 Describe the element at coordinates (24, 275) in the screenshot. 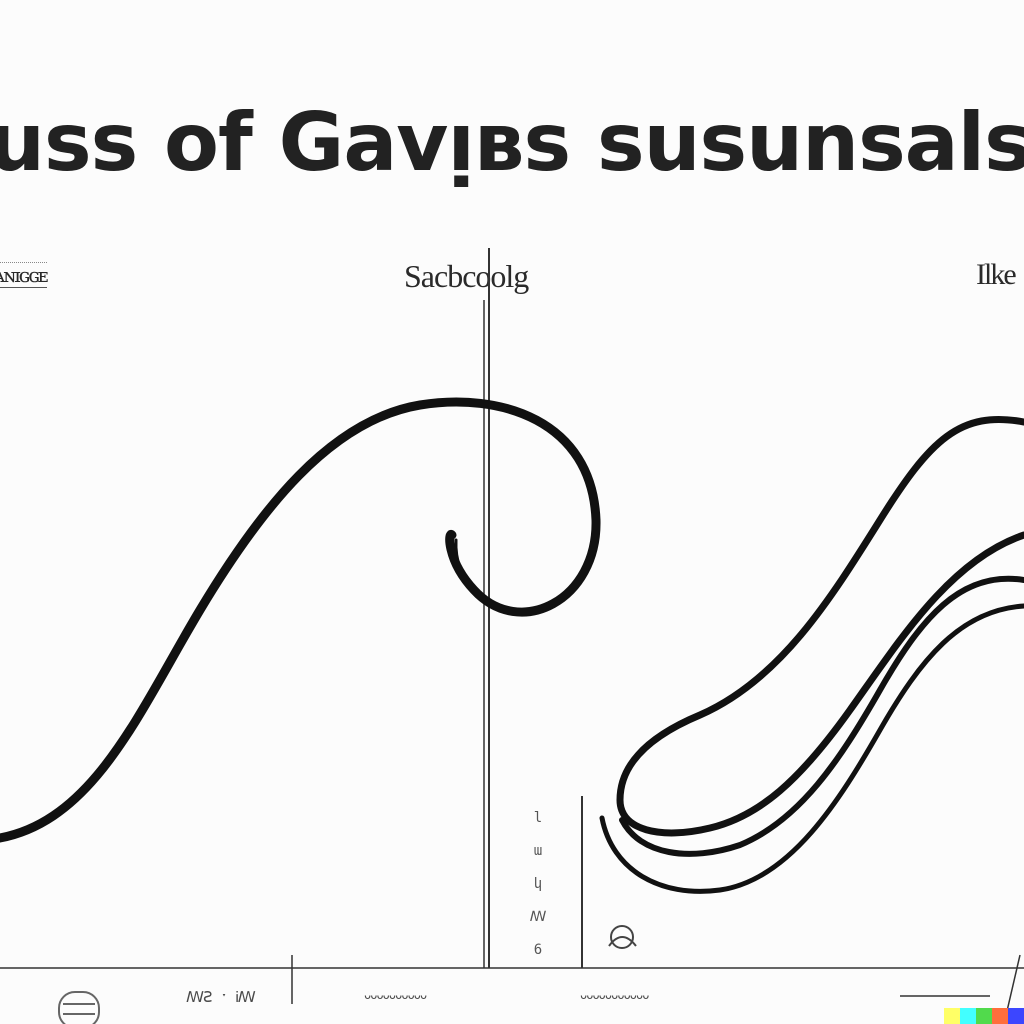

I see `left-panel-label: ᴀɴɪɢɢᴇ` at that location.